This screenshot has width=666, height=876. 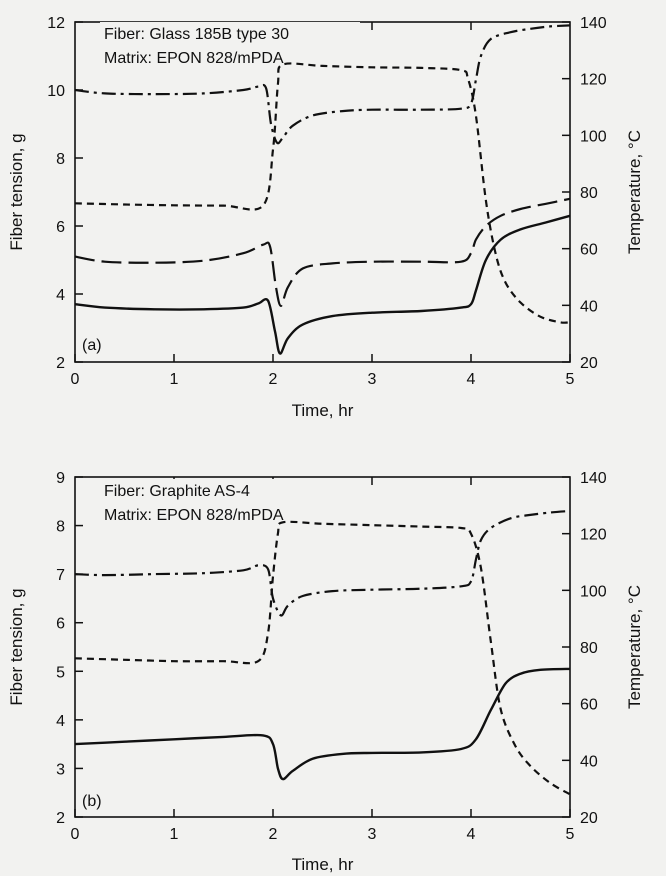 I want to click on y-tick-label: 9, so click(x=60, y=478).